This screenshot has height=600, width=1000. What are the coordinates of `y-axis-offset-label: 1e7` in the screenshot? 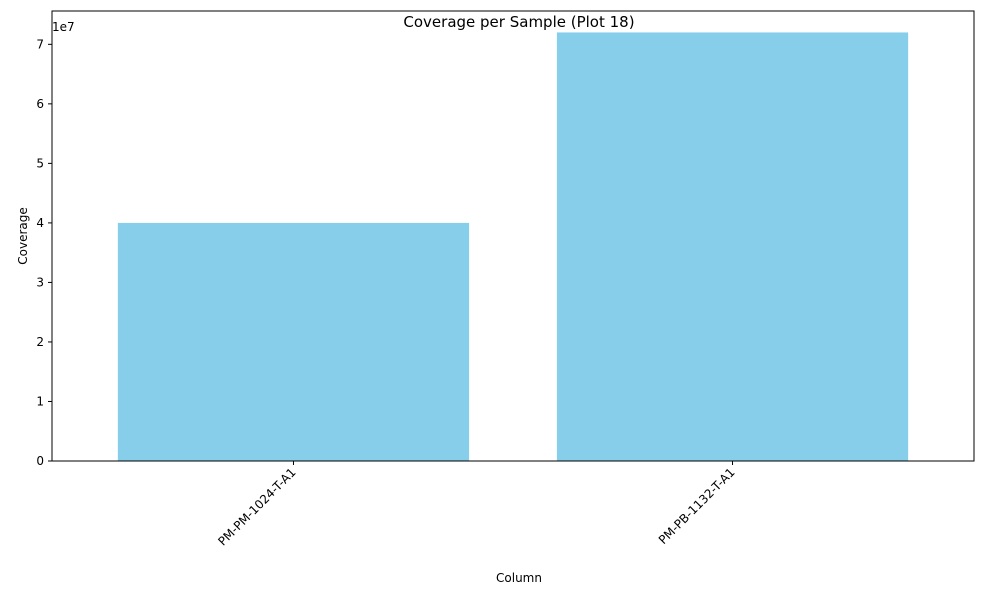 It's located at (63, 27).